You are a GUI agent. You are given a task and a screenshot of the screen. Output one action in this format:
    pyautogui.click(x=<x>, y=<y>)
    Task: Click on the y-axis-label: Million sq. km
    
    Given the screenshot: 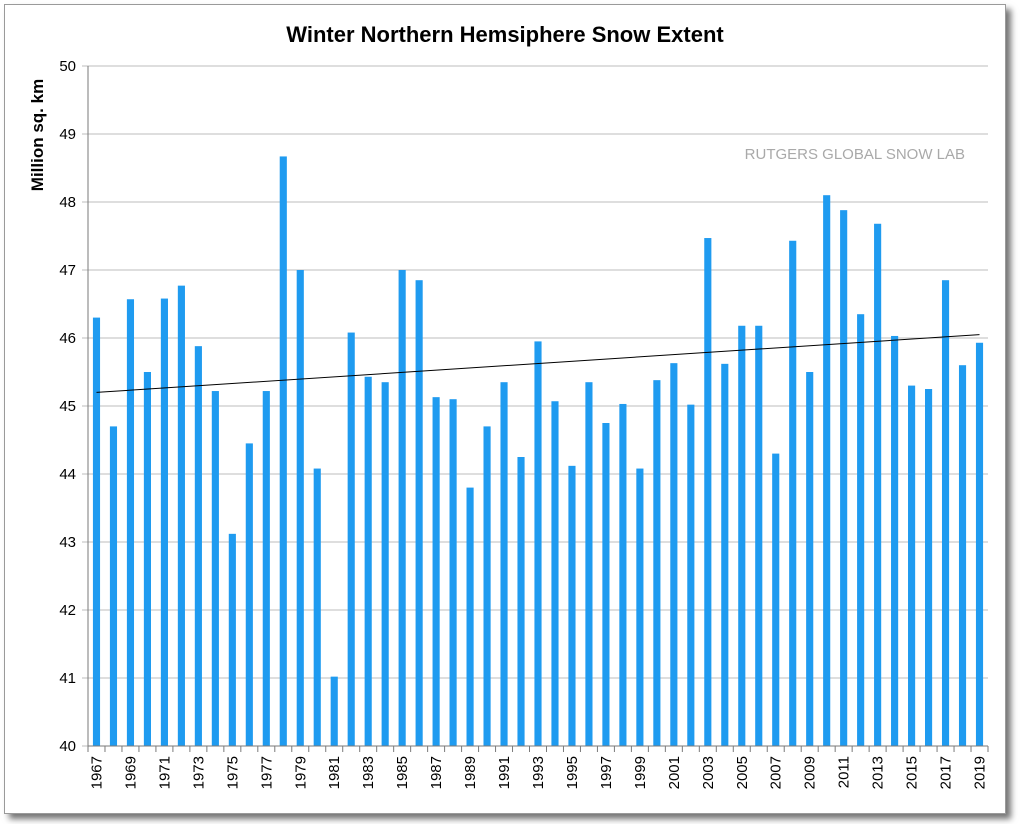 What is the action you would take?
    pyautogui.click(x=37, y=135)
    